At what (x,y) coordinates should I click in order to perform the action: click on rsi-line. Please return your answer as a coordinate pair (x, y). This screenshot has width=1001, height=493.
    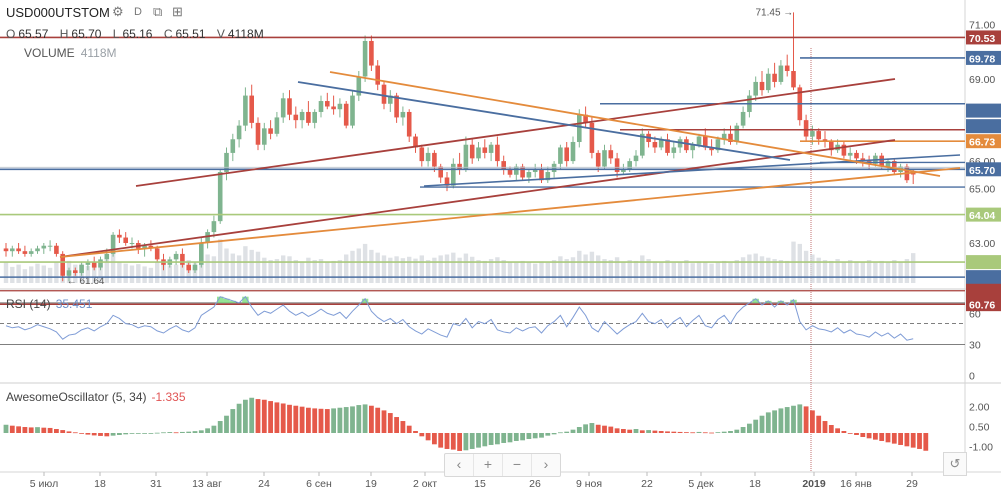
    Looking at the image, I should click on (459, 318).